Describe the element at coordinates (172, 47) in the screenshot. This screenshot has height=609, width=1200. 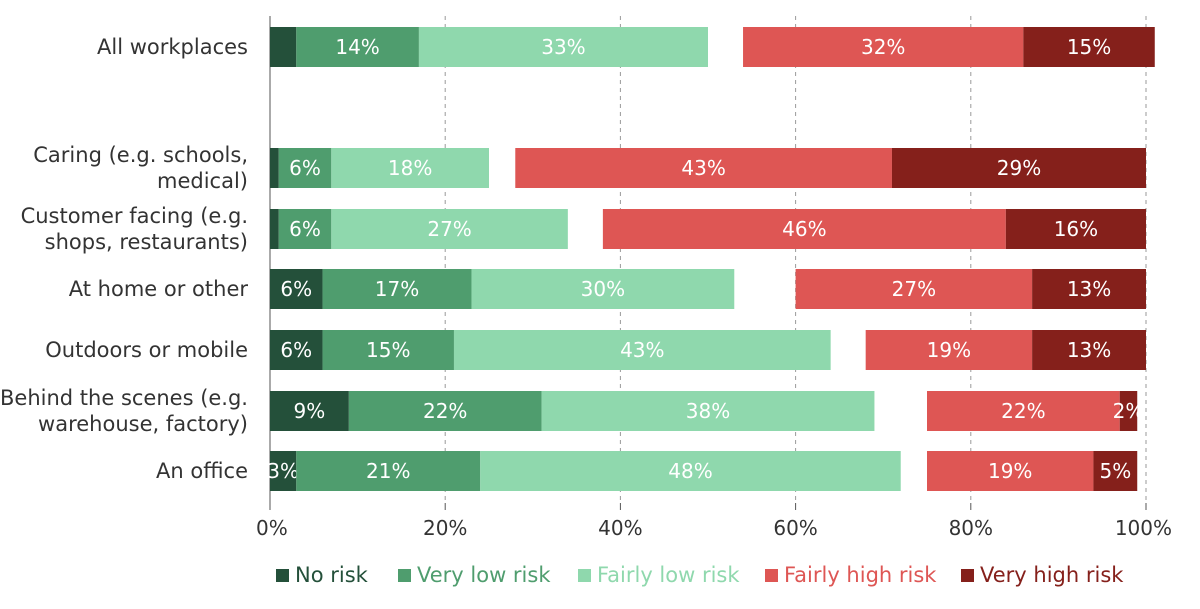
I see `category-label: All workplaces` at that location.